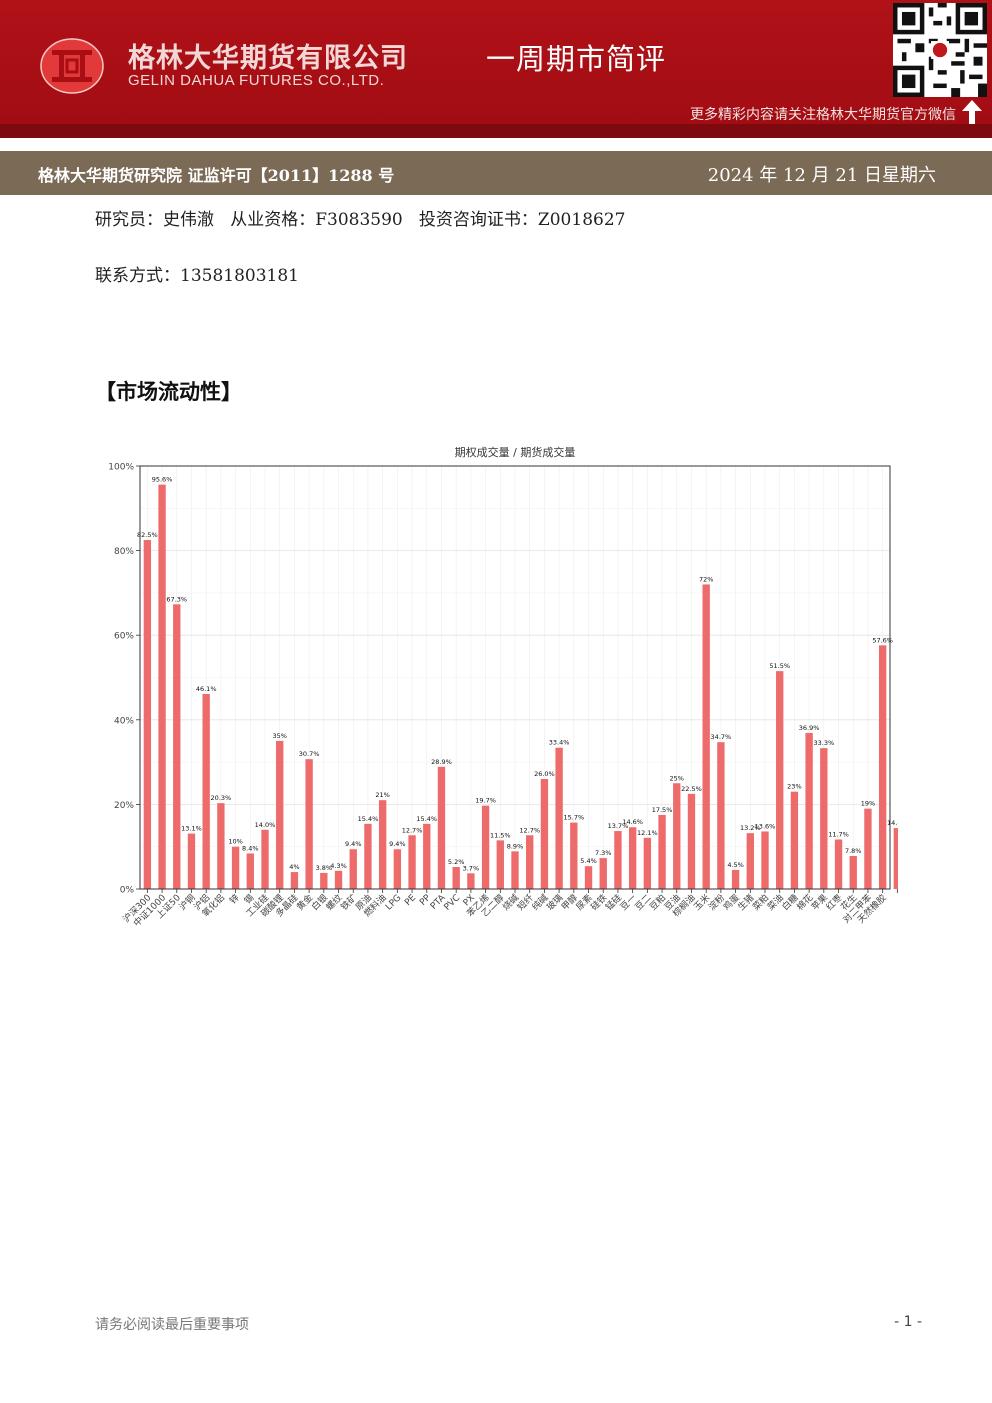  What do you see at coordinates (441, 762) in the screenshot?
I see `bar-value-label: 28.9%` at bounding box center [441, 762].